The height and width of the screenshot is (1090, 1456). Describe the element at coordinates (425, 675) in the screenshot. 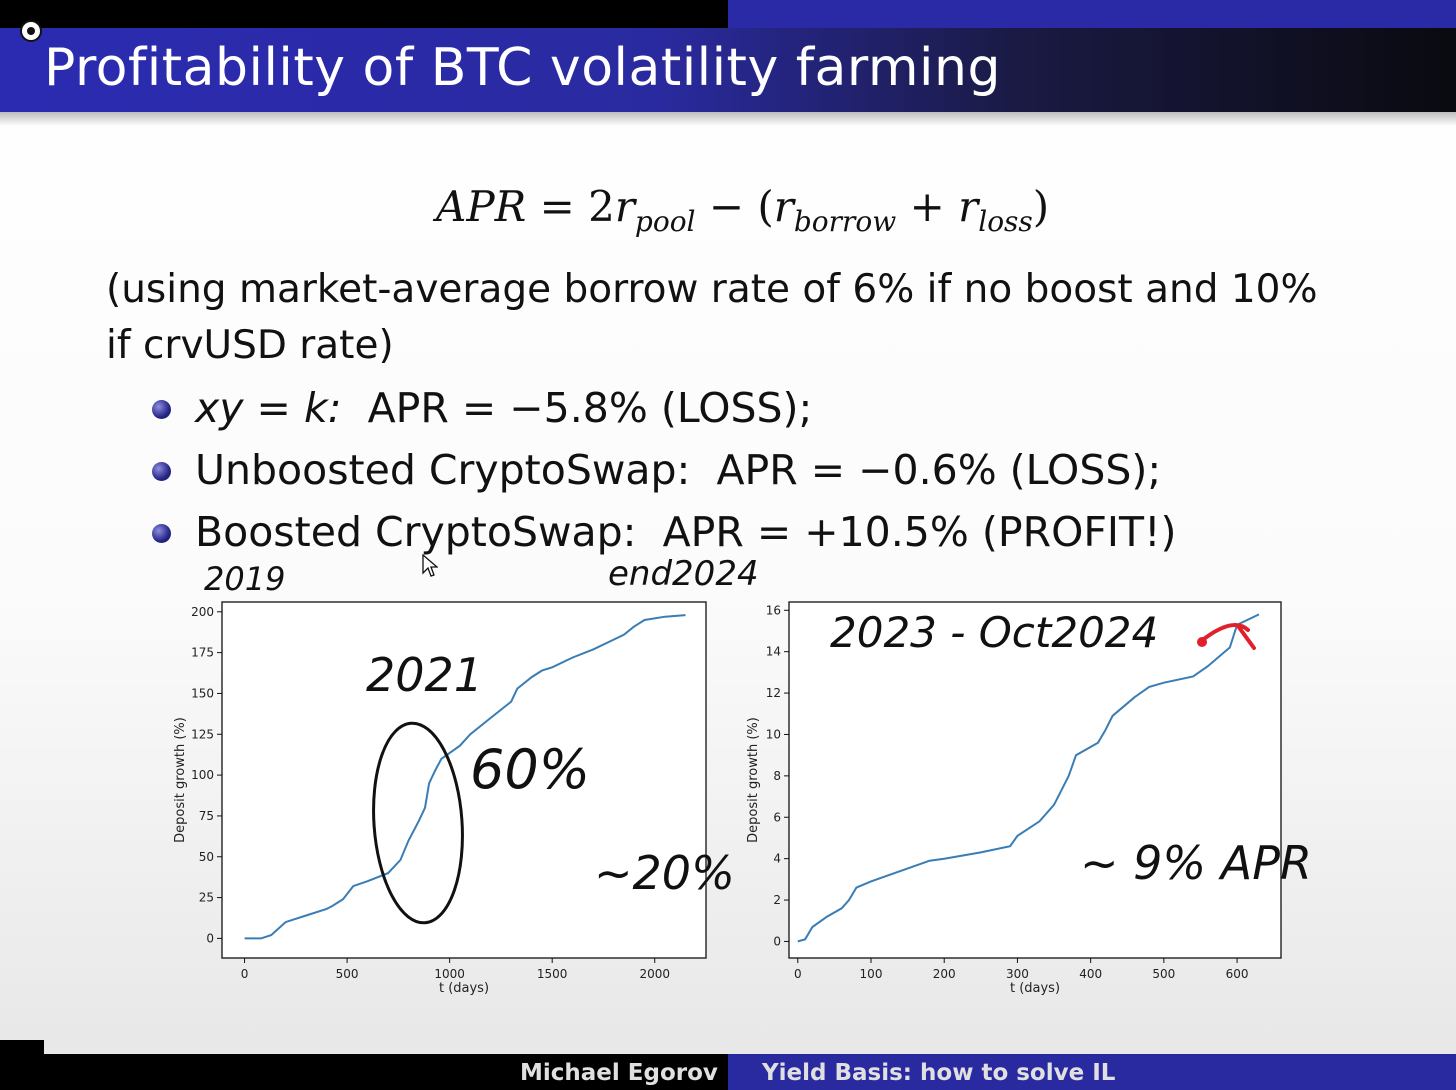

I see `annotation-2021: 2021` at that location.